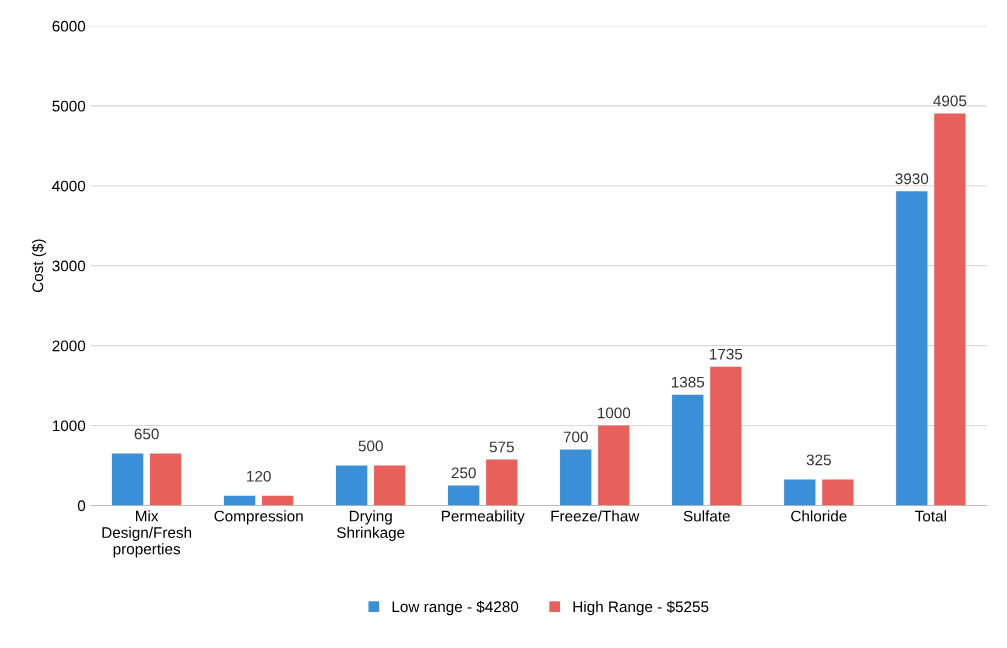 The width and height of the screenshot is (1007, 648). What do you see at coordinates (258, 517) in the screenshot?
I see `x-tick-label: Compression` at bounding box center [258, 517].